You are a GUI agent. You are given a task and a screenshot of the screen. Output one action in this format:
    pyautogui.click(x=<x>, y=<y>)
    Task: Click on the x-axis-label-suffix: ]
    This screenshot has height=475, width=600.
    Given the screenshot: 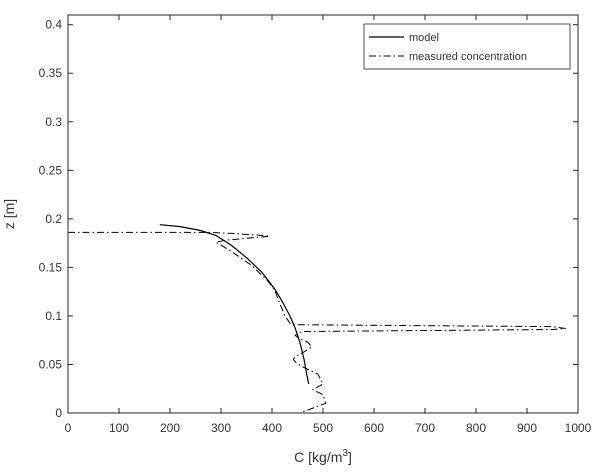 What is the action you would take?
    pyautogui.click(x=350, y=457)
    